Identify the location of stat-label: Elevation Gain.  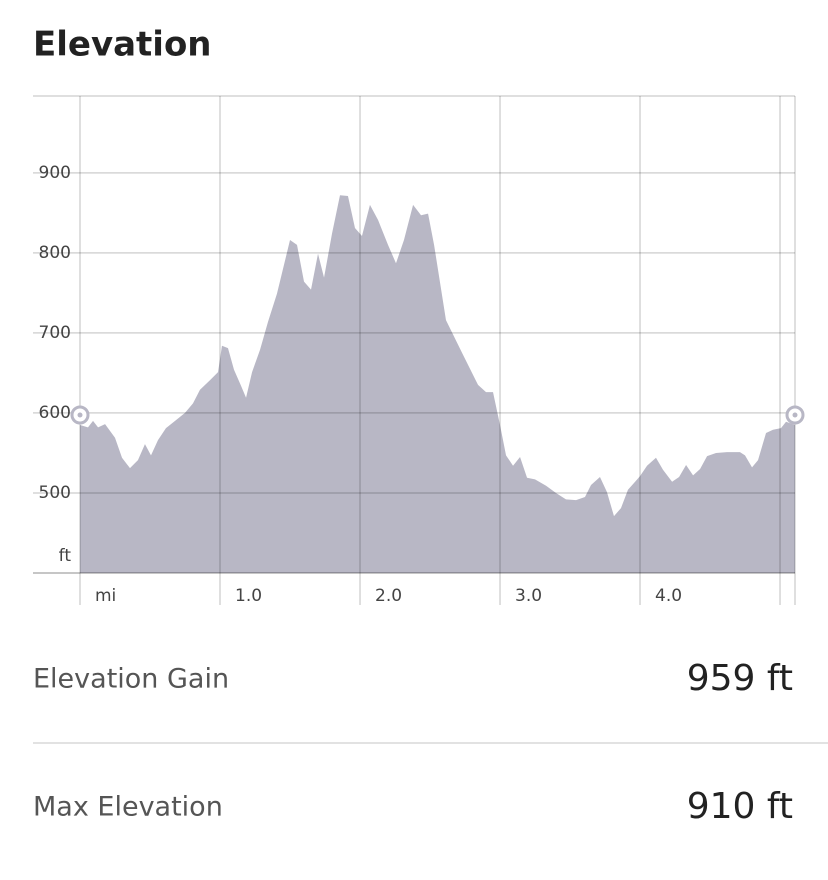
(131, 679).